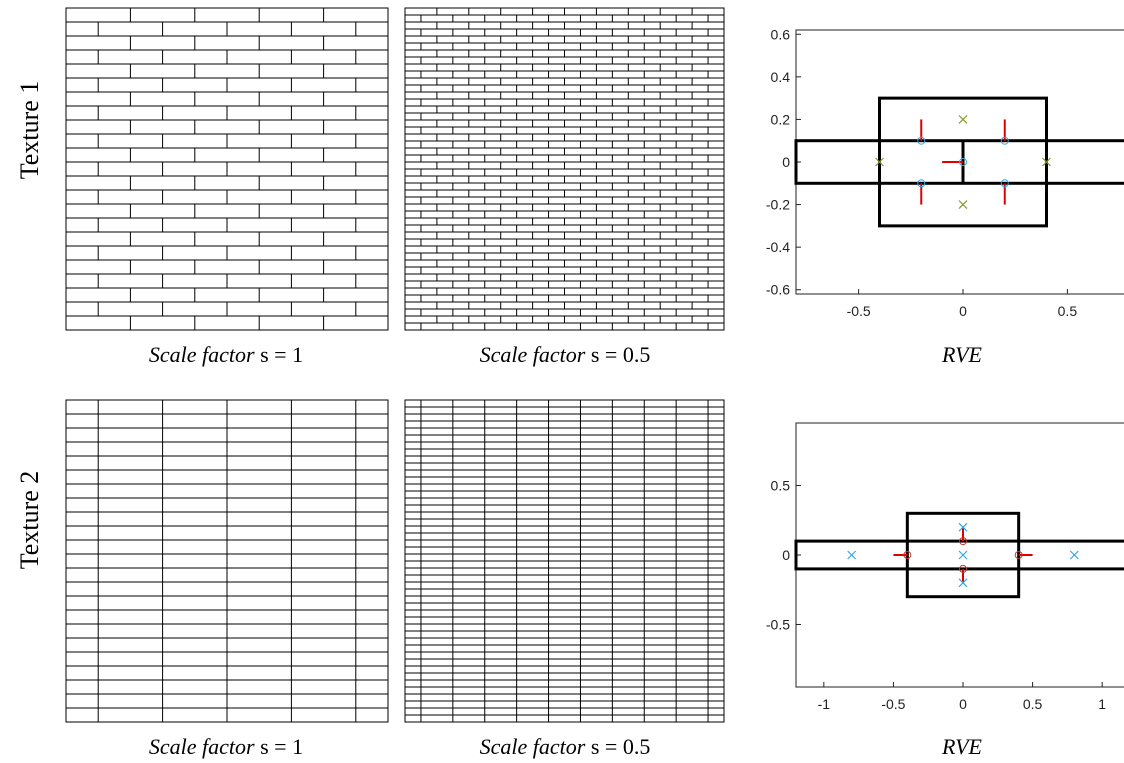  I want to click on y-tick-label: -0.2, so click(778, 205).